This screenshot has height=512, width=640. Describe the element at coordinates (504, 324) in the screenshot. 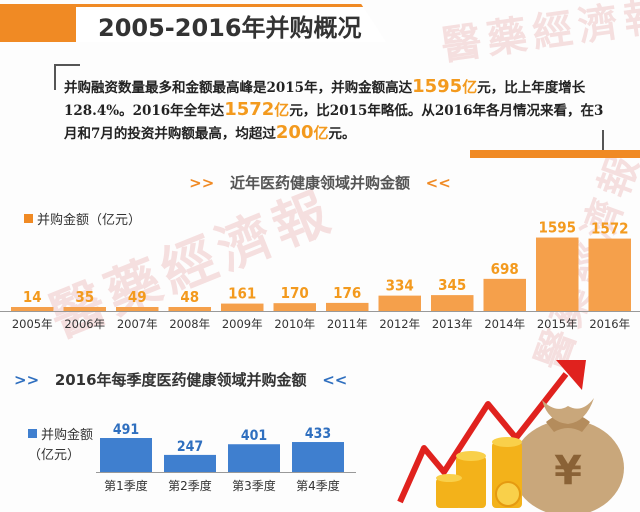

I see `category-label: 2014年` at that location.